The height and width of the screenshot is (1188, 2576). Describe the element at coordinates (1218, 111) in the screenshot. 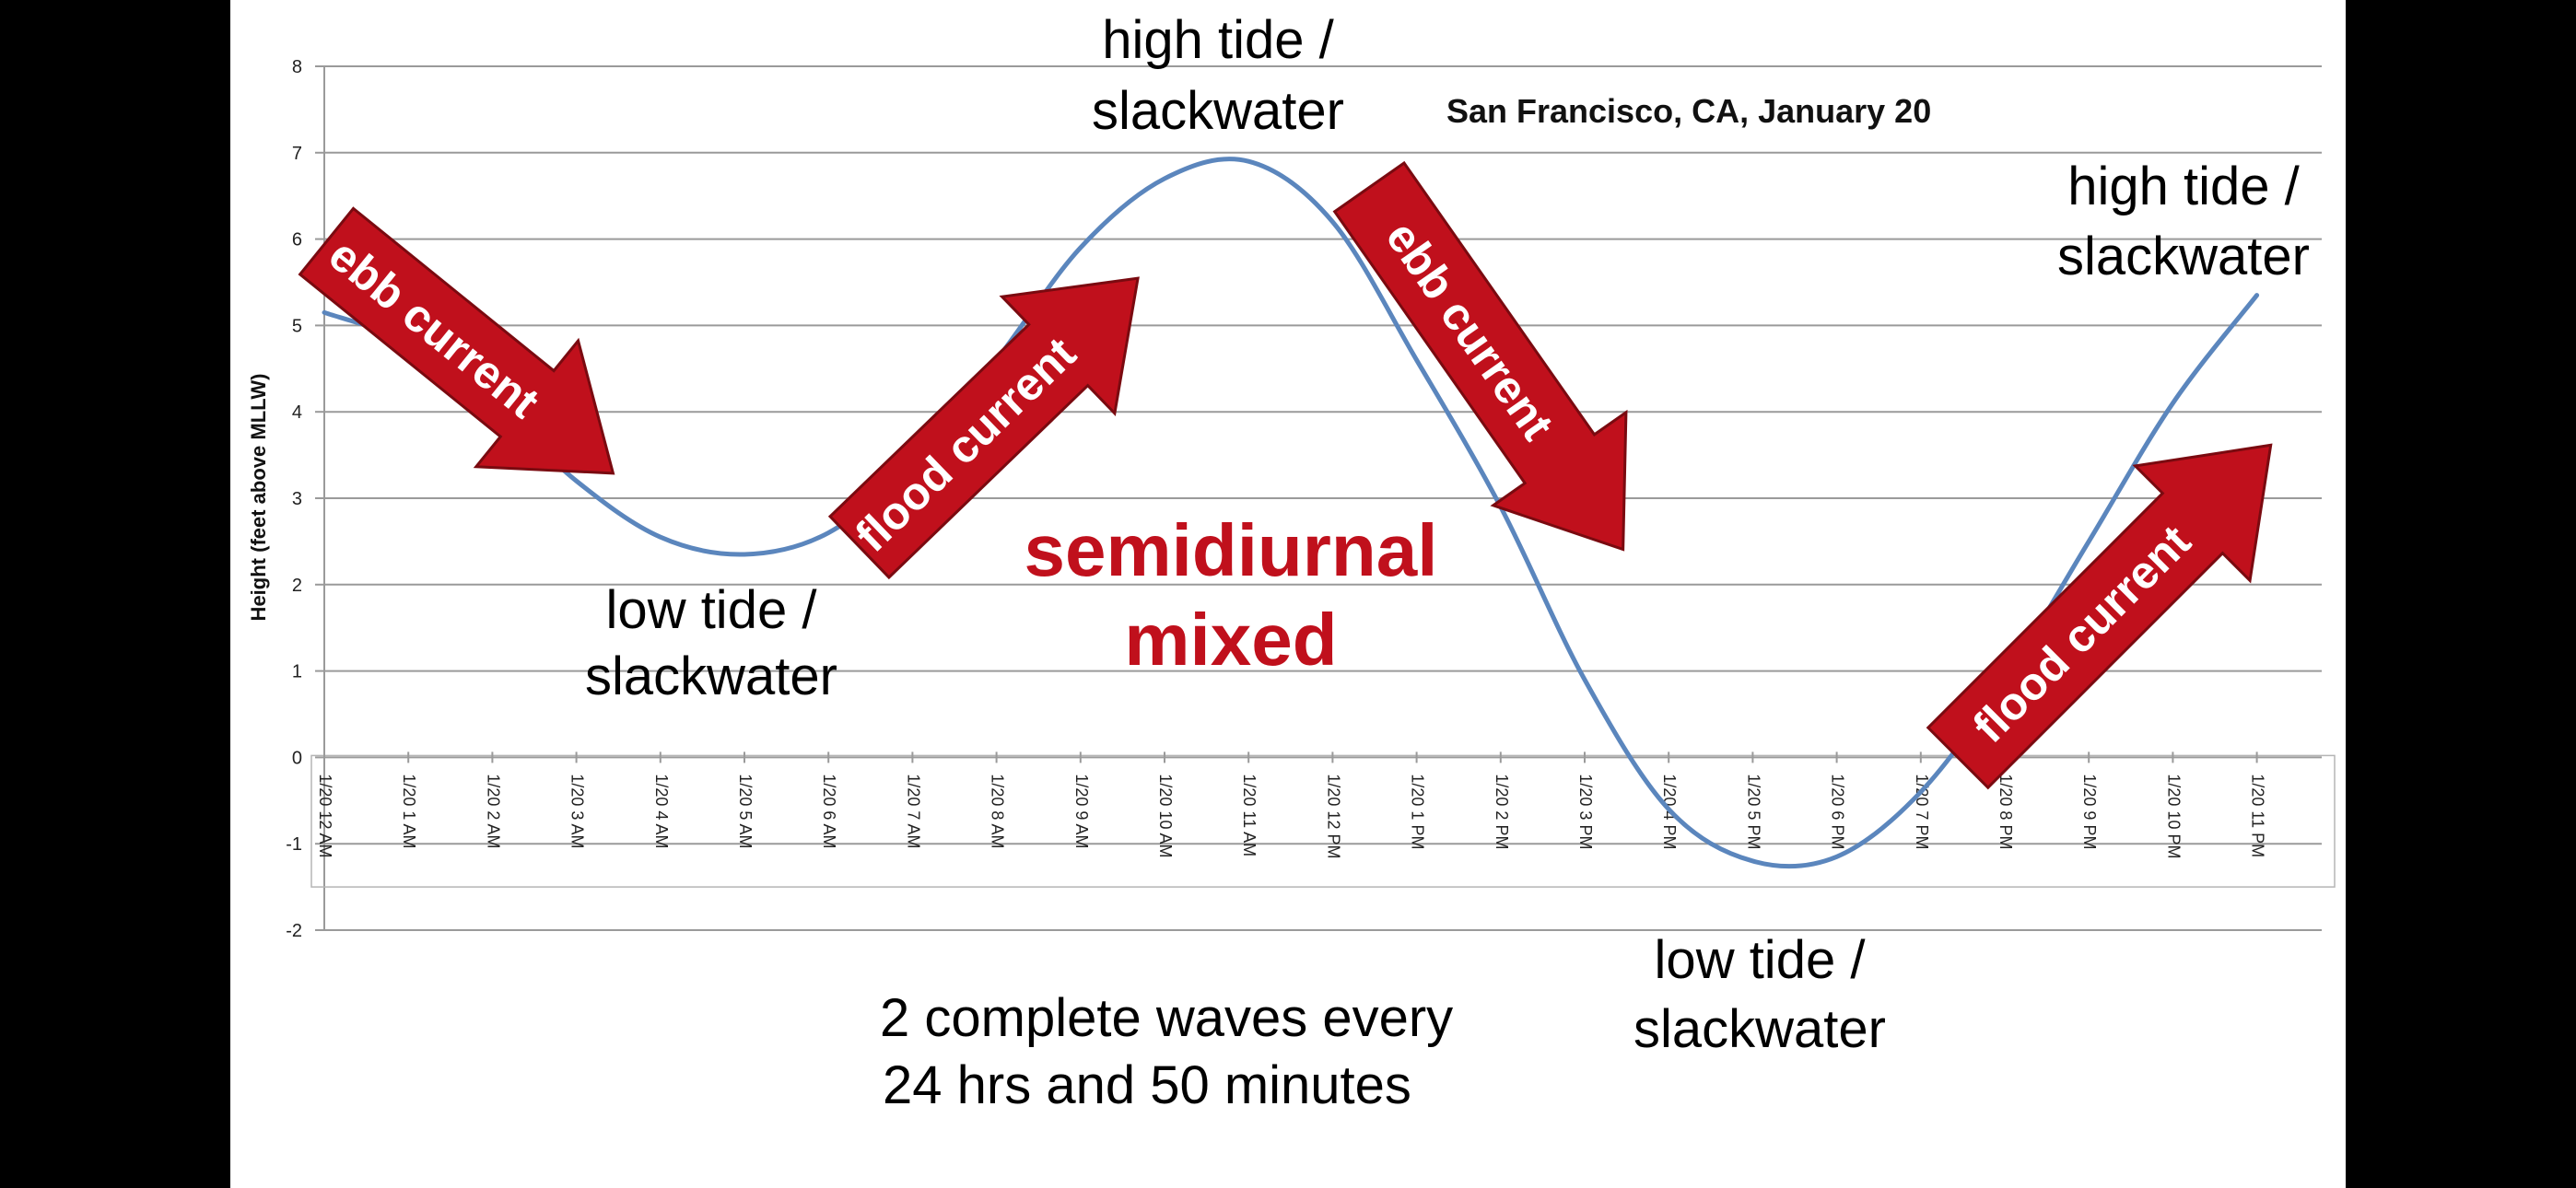

I see `high-tide-label-1-line2: slackwater` at that location.